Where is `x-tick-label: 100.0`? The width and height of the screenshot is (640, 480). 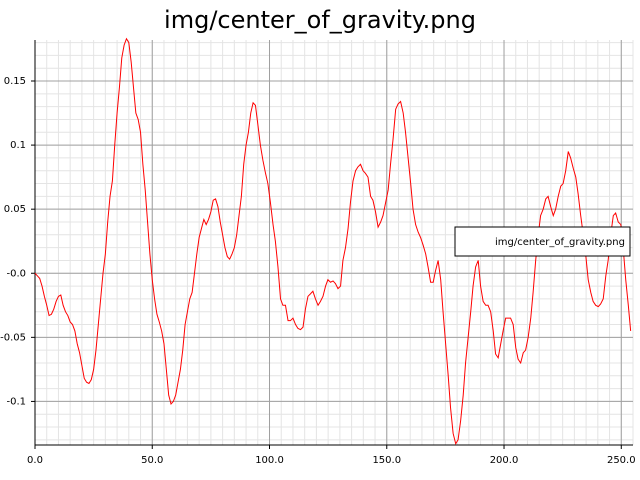 x-tick-label: 100.0 is located at coordinates (269, 460).